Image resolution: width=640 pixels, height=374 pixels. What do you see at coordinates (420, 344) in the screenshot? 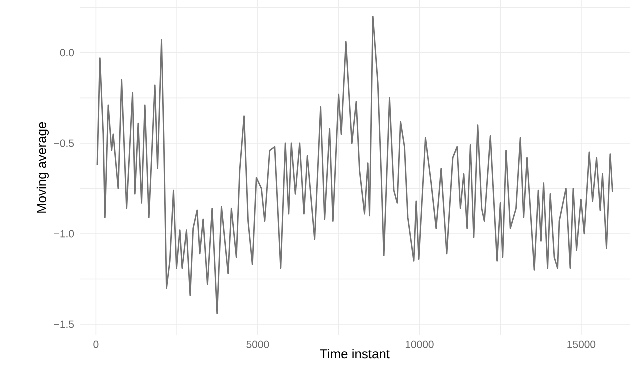
I see `x-tick-label: 10000` at bounding box center [420, 344].